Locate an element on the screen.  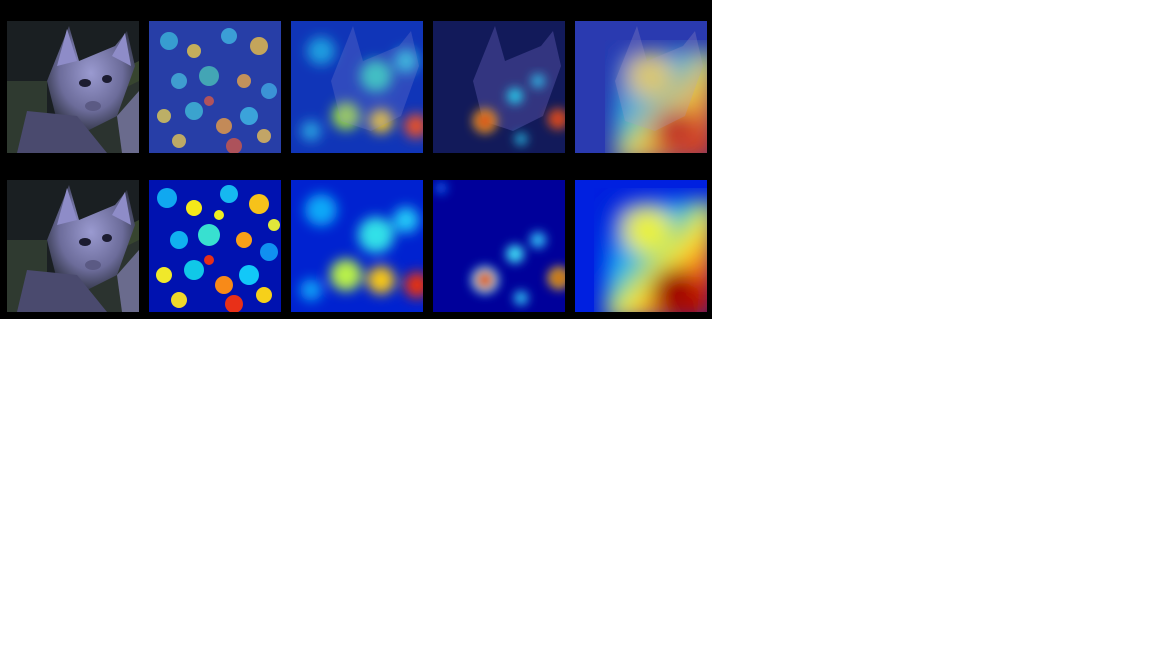
saliency-layer-tile is located at coordinates (641, 246).